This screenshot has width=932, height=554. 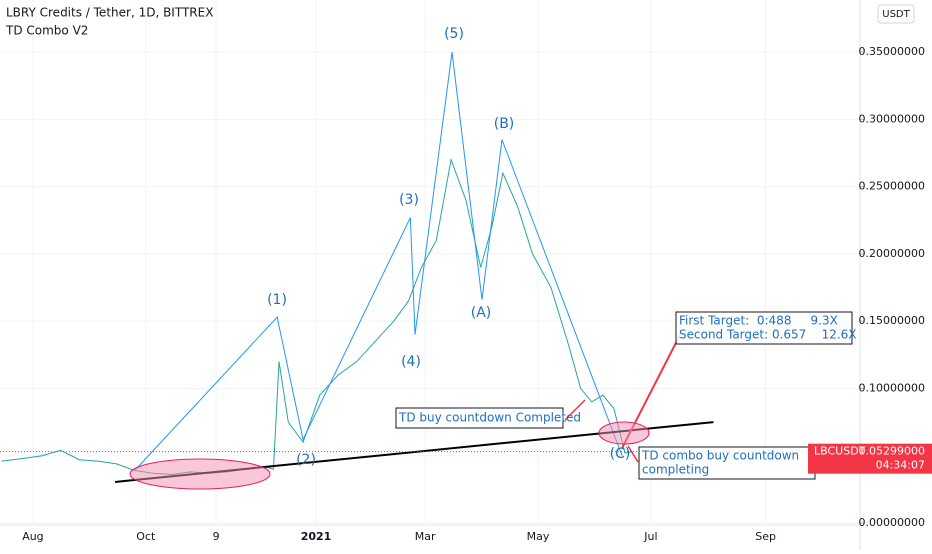 I want to click on note-text: First Target: 0:488 9.3X, so click(x=758, y=321).